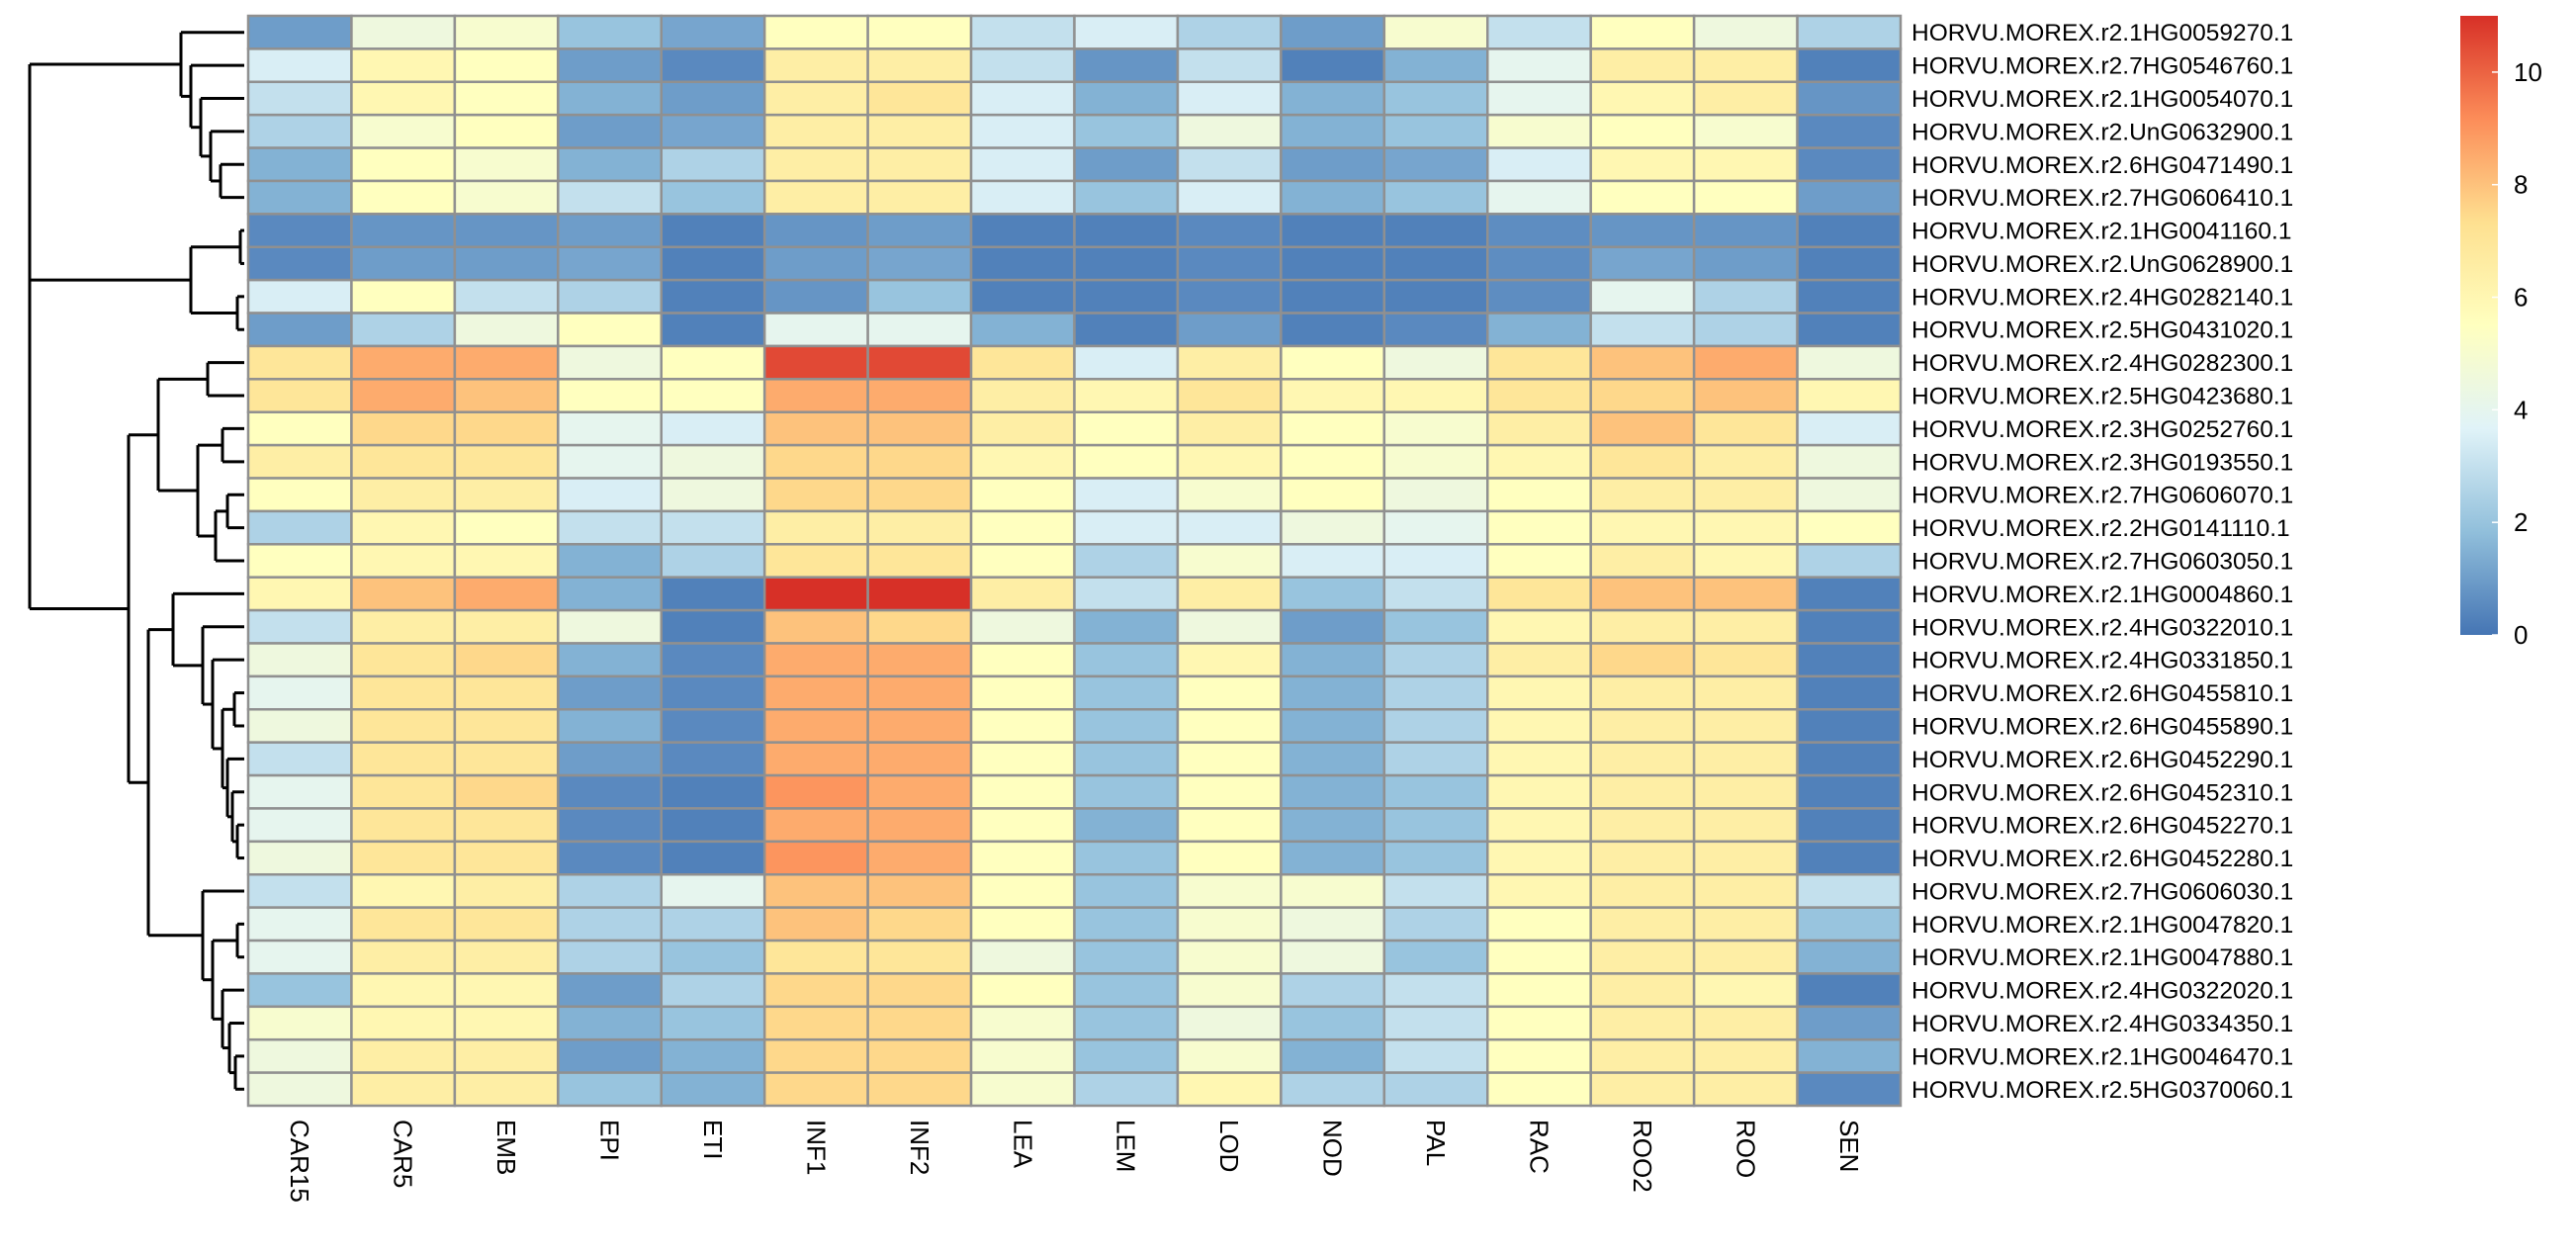 This screenshot has width=2576, height=1258. I want to click on column-label: ETI, so click(713, 1139).